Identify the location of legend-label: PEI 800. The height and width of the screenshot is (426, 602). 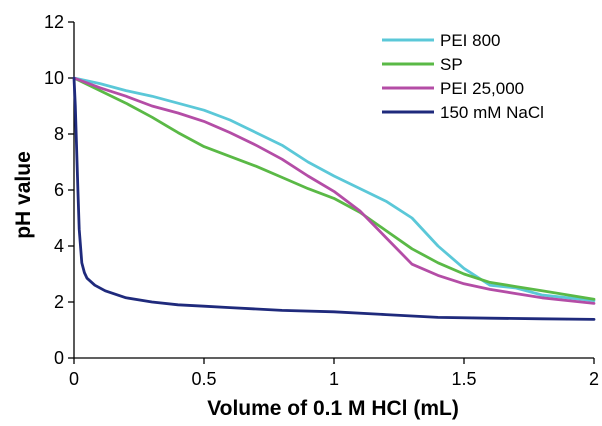
(470, 40).